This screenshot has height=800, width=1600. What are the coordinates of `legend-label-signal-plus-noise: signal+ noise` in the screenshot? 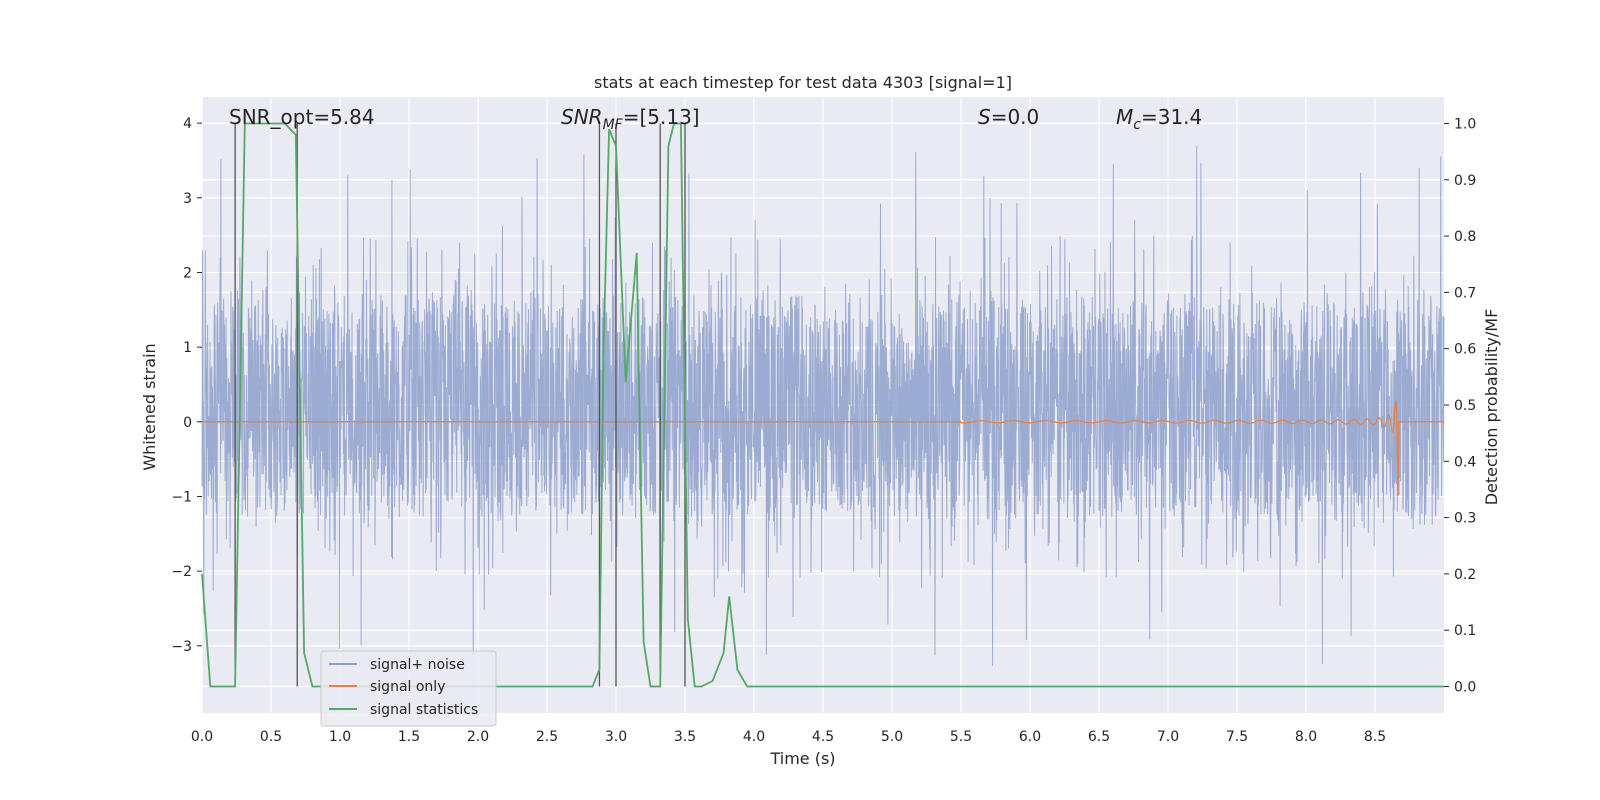 It's located at (417, 665).